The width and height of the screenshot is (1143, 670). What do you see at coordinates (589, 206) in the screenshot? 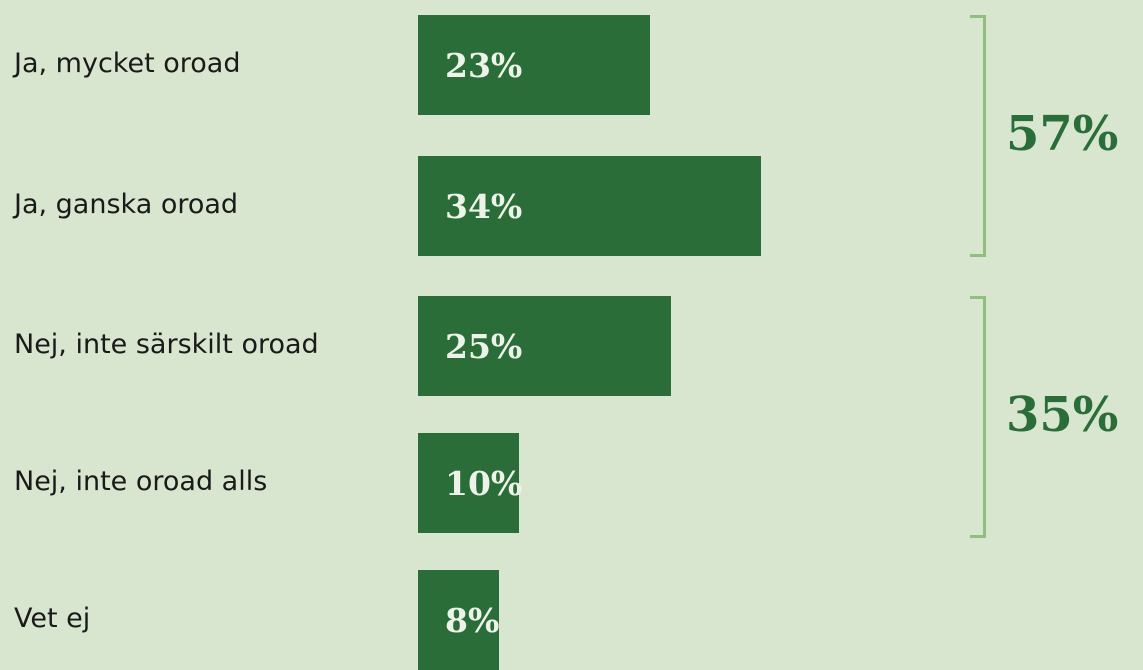
I see `bar: 34%` at bounding box center [589, 206].